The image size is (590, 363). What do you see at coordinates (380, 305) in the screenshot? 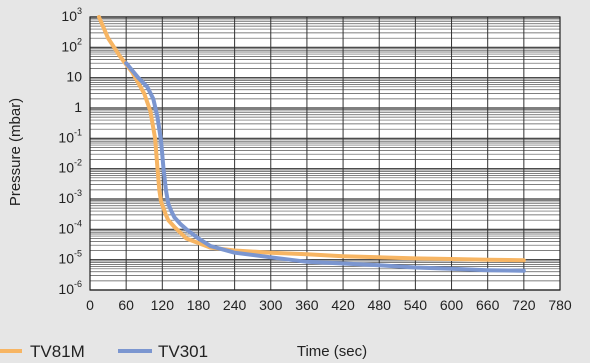
I see `x-tick-label: 480` at bounding box center [380, 305].